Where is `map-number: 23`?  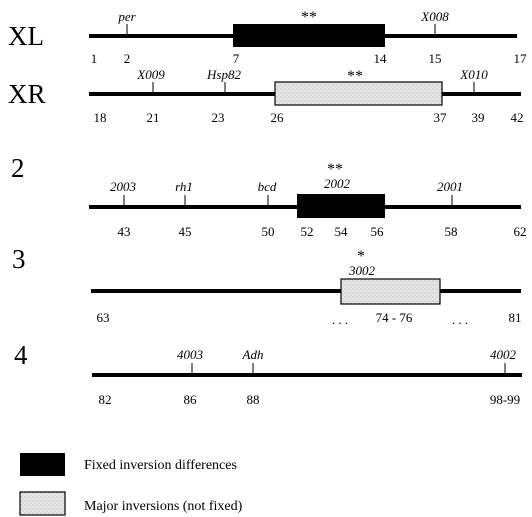
map-number: 23 is located at coordinates (218, 117).